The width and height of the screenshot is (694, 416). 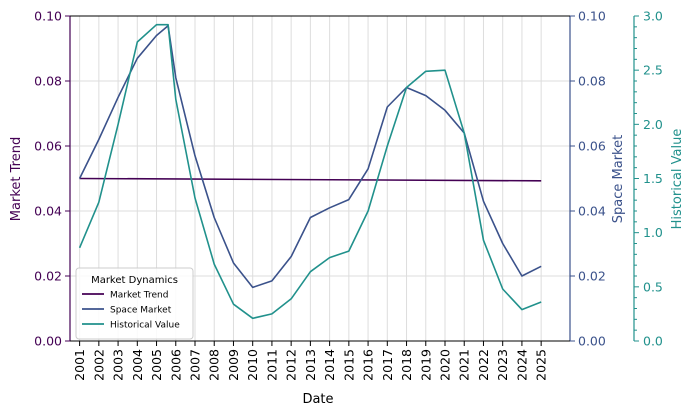 I want to click on right2-tick-label: 1.5, so click(x=653, y=178).